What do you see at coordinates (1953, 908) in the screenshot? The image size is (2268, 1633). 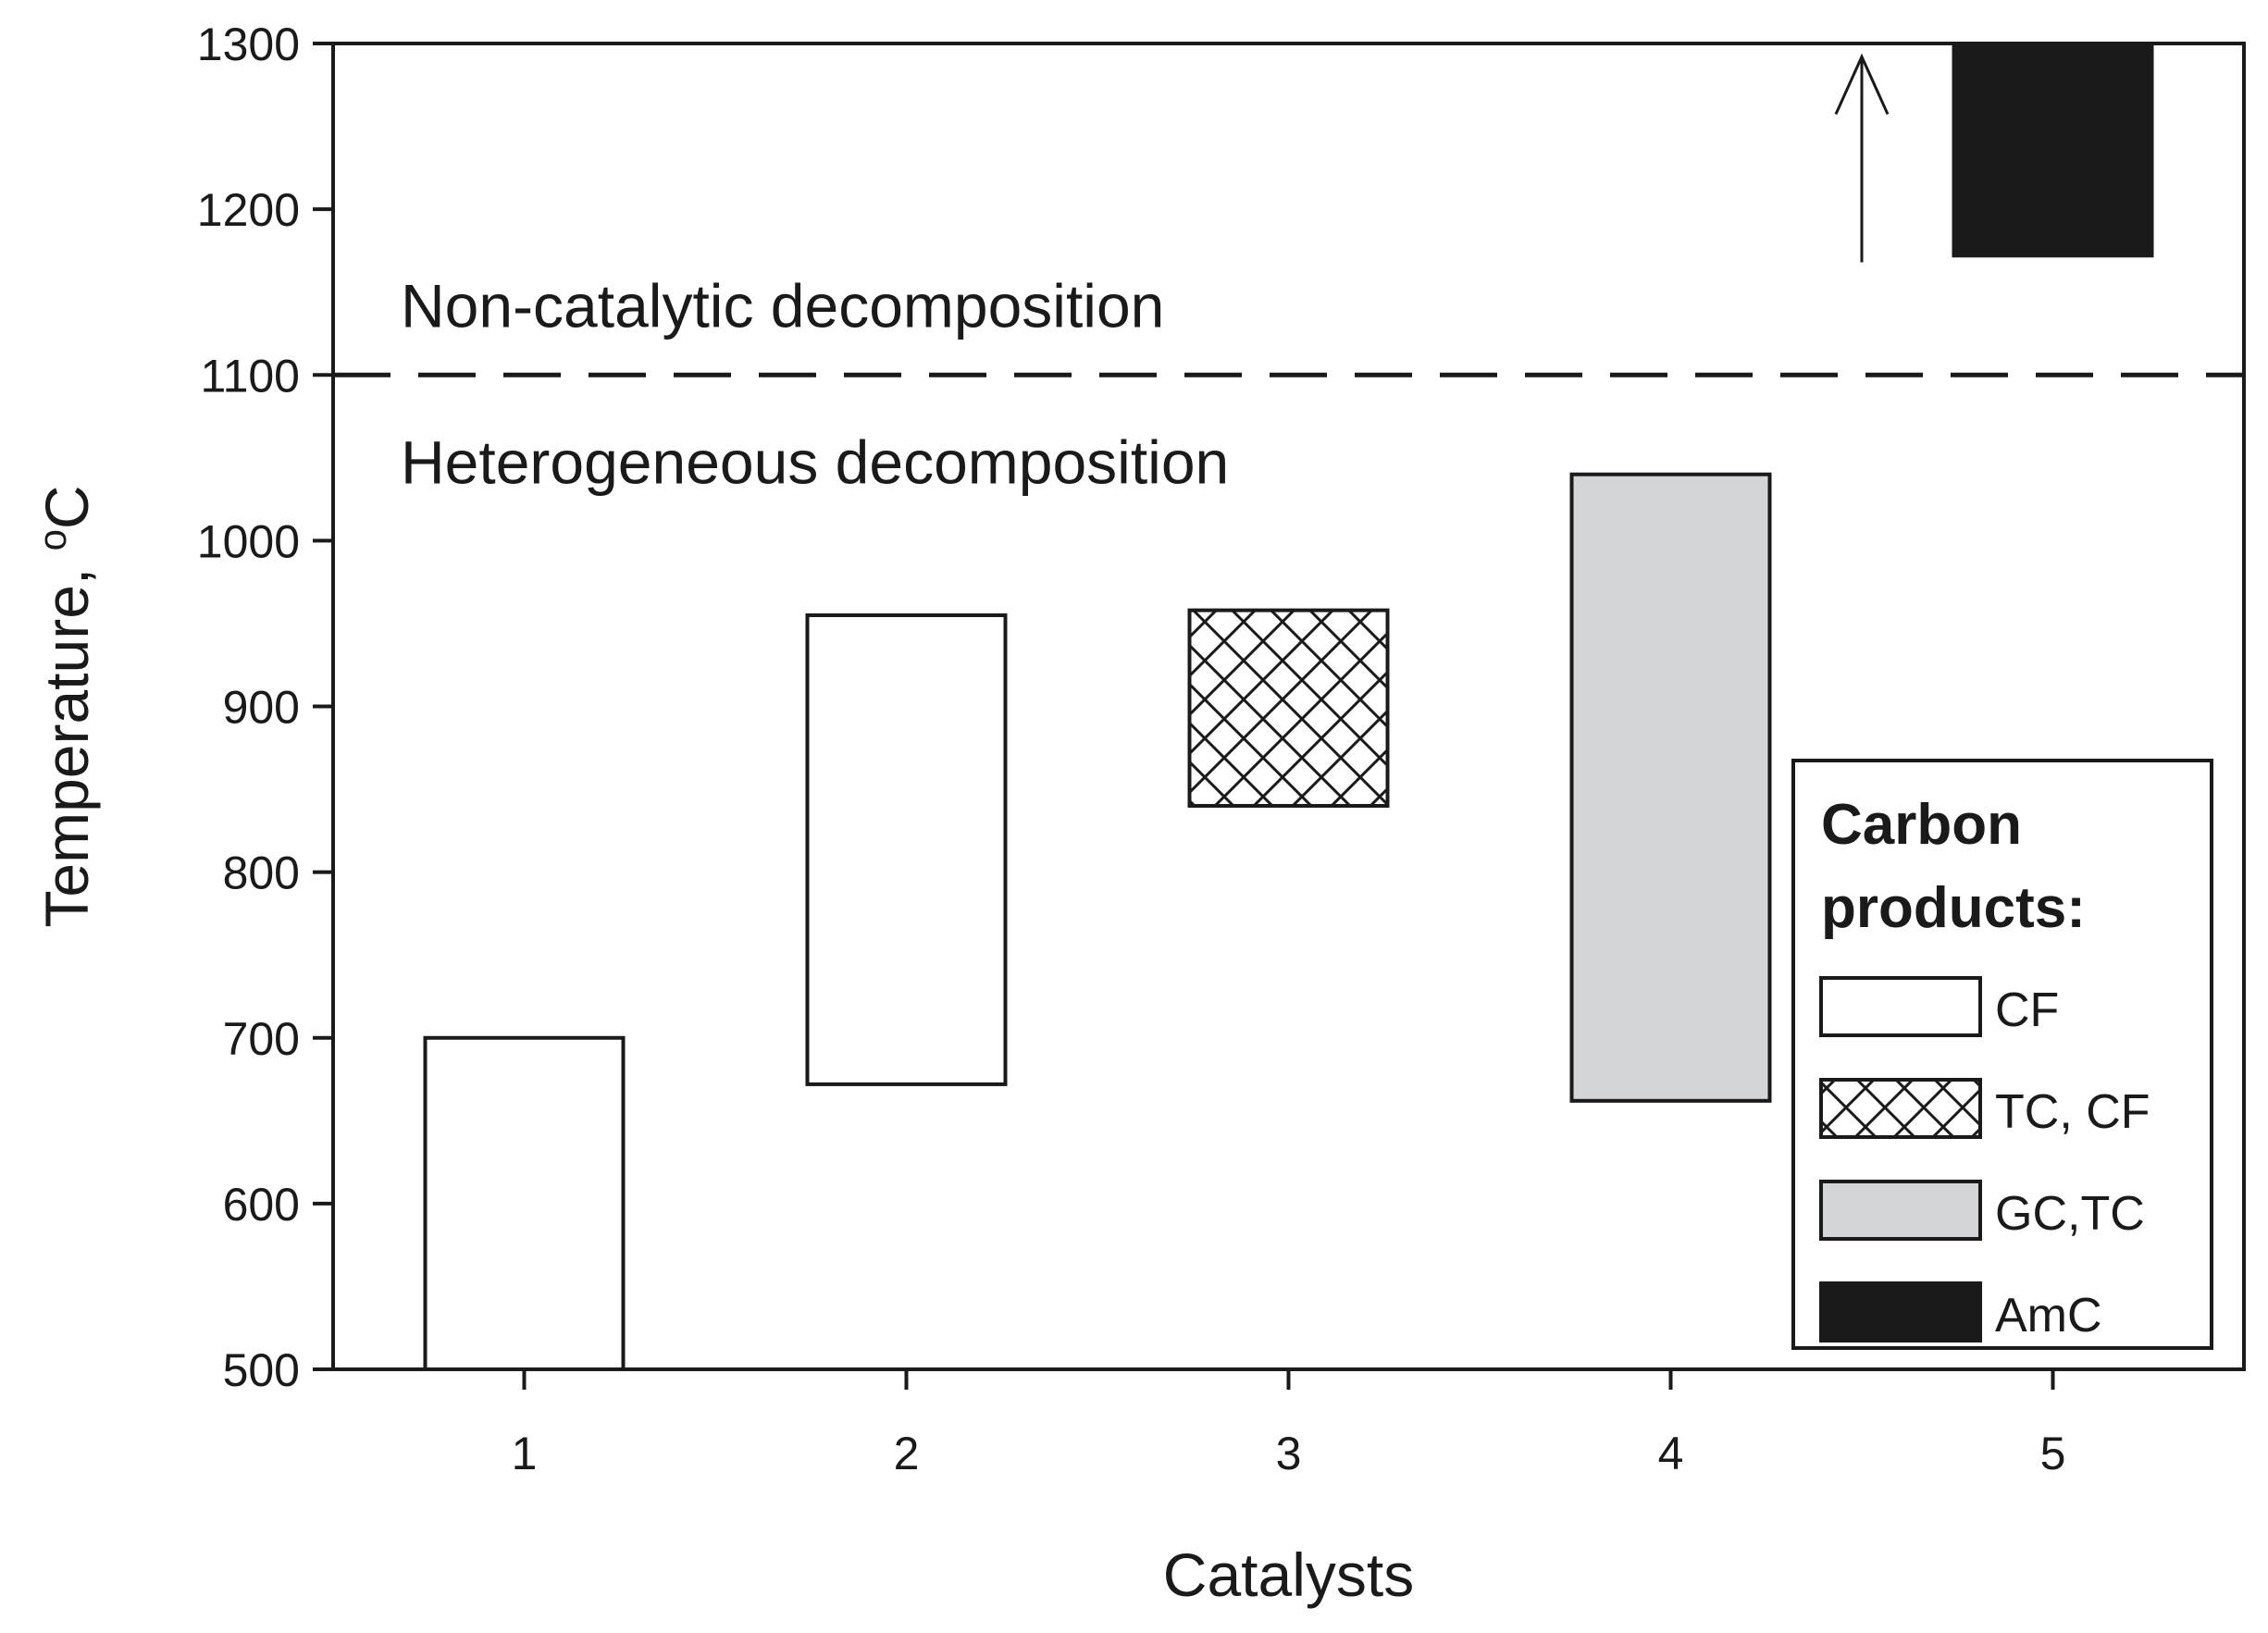 I see `legend-title-line-2: products:` at bounding box center [1953, 908].